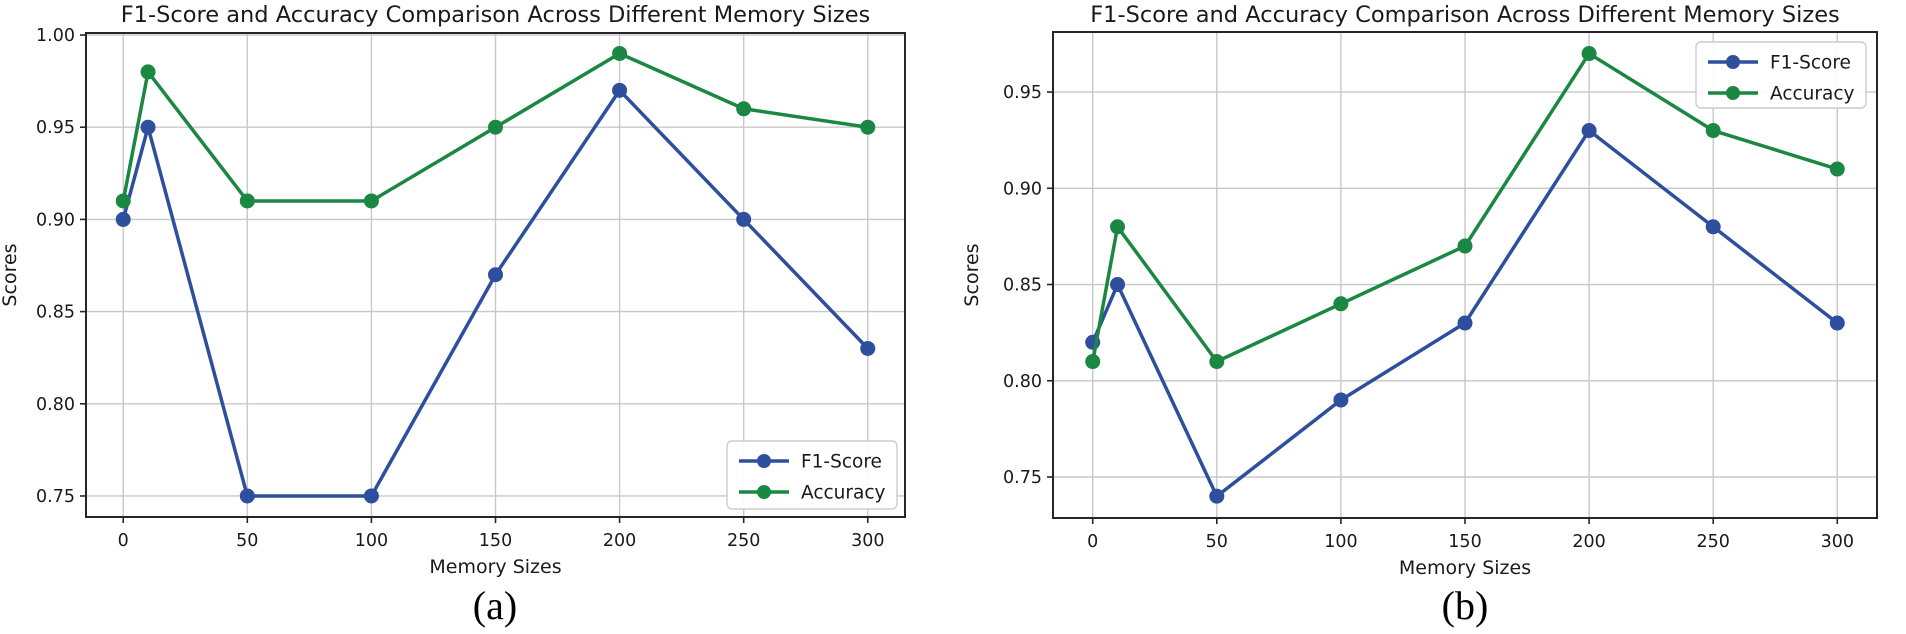  Describe the element at coordinates (495, 605) in the screenshot. I see `subplot-caption-a: (a)` at that location.